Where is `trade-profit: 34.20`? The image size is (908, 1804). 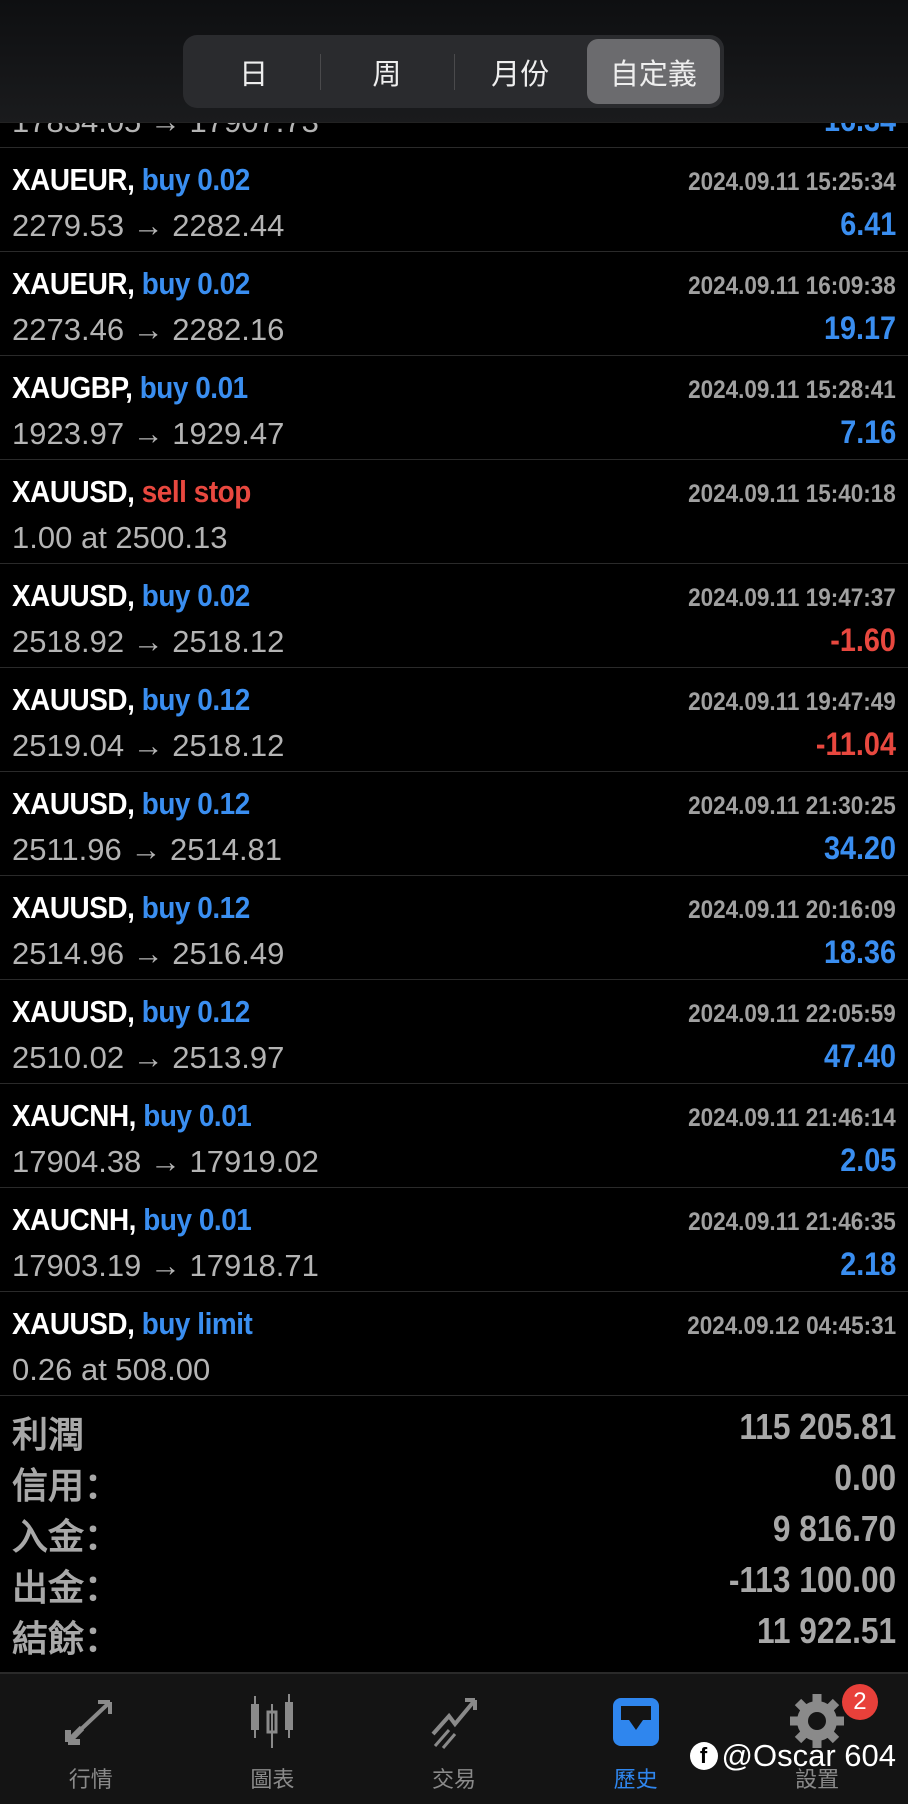 trade-profit: 34.20 is located at coordinates (859, 848).